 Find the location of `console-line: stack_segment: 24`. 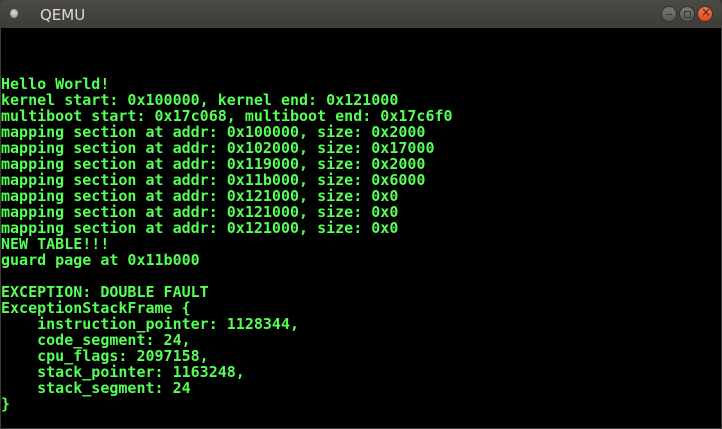

console-line: stack_segment: 24 is located at coordinates (96, 388).